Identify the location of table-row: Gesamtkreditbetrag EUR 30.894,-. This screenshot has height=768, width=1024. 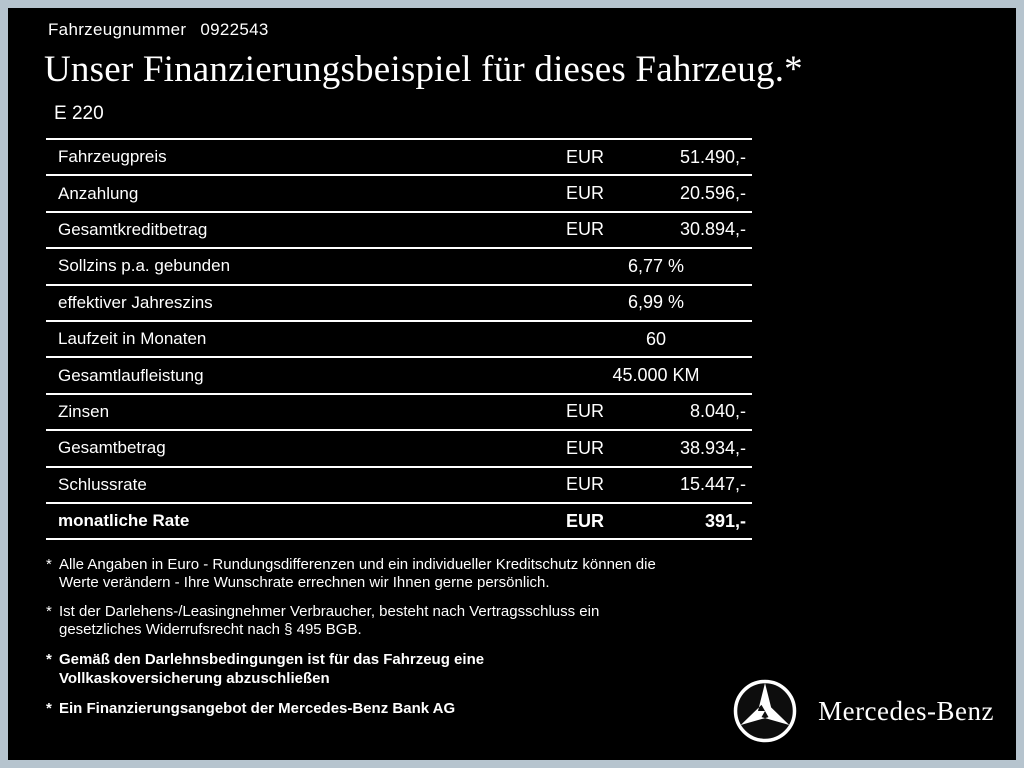
(399, 228).